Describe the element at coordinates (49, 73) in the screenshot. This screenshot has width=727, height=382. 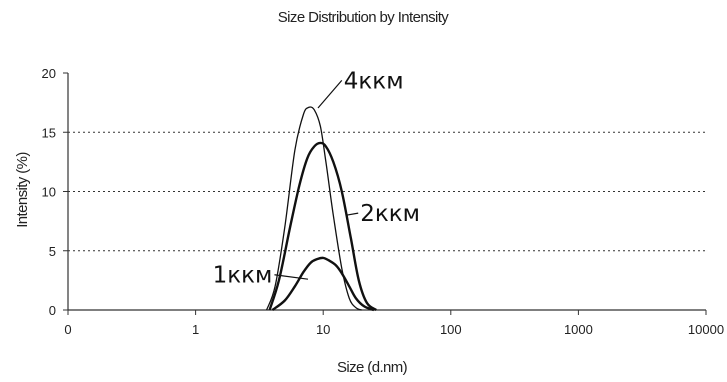
I see `y-tick-label: 20` at that location.